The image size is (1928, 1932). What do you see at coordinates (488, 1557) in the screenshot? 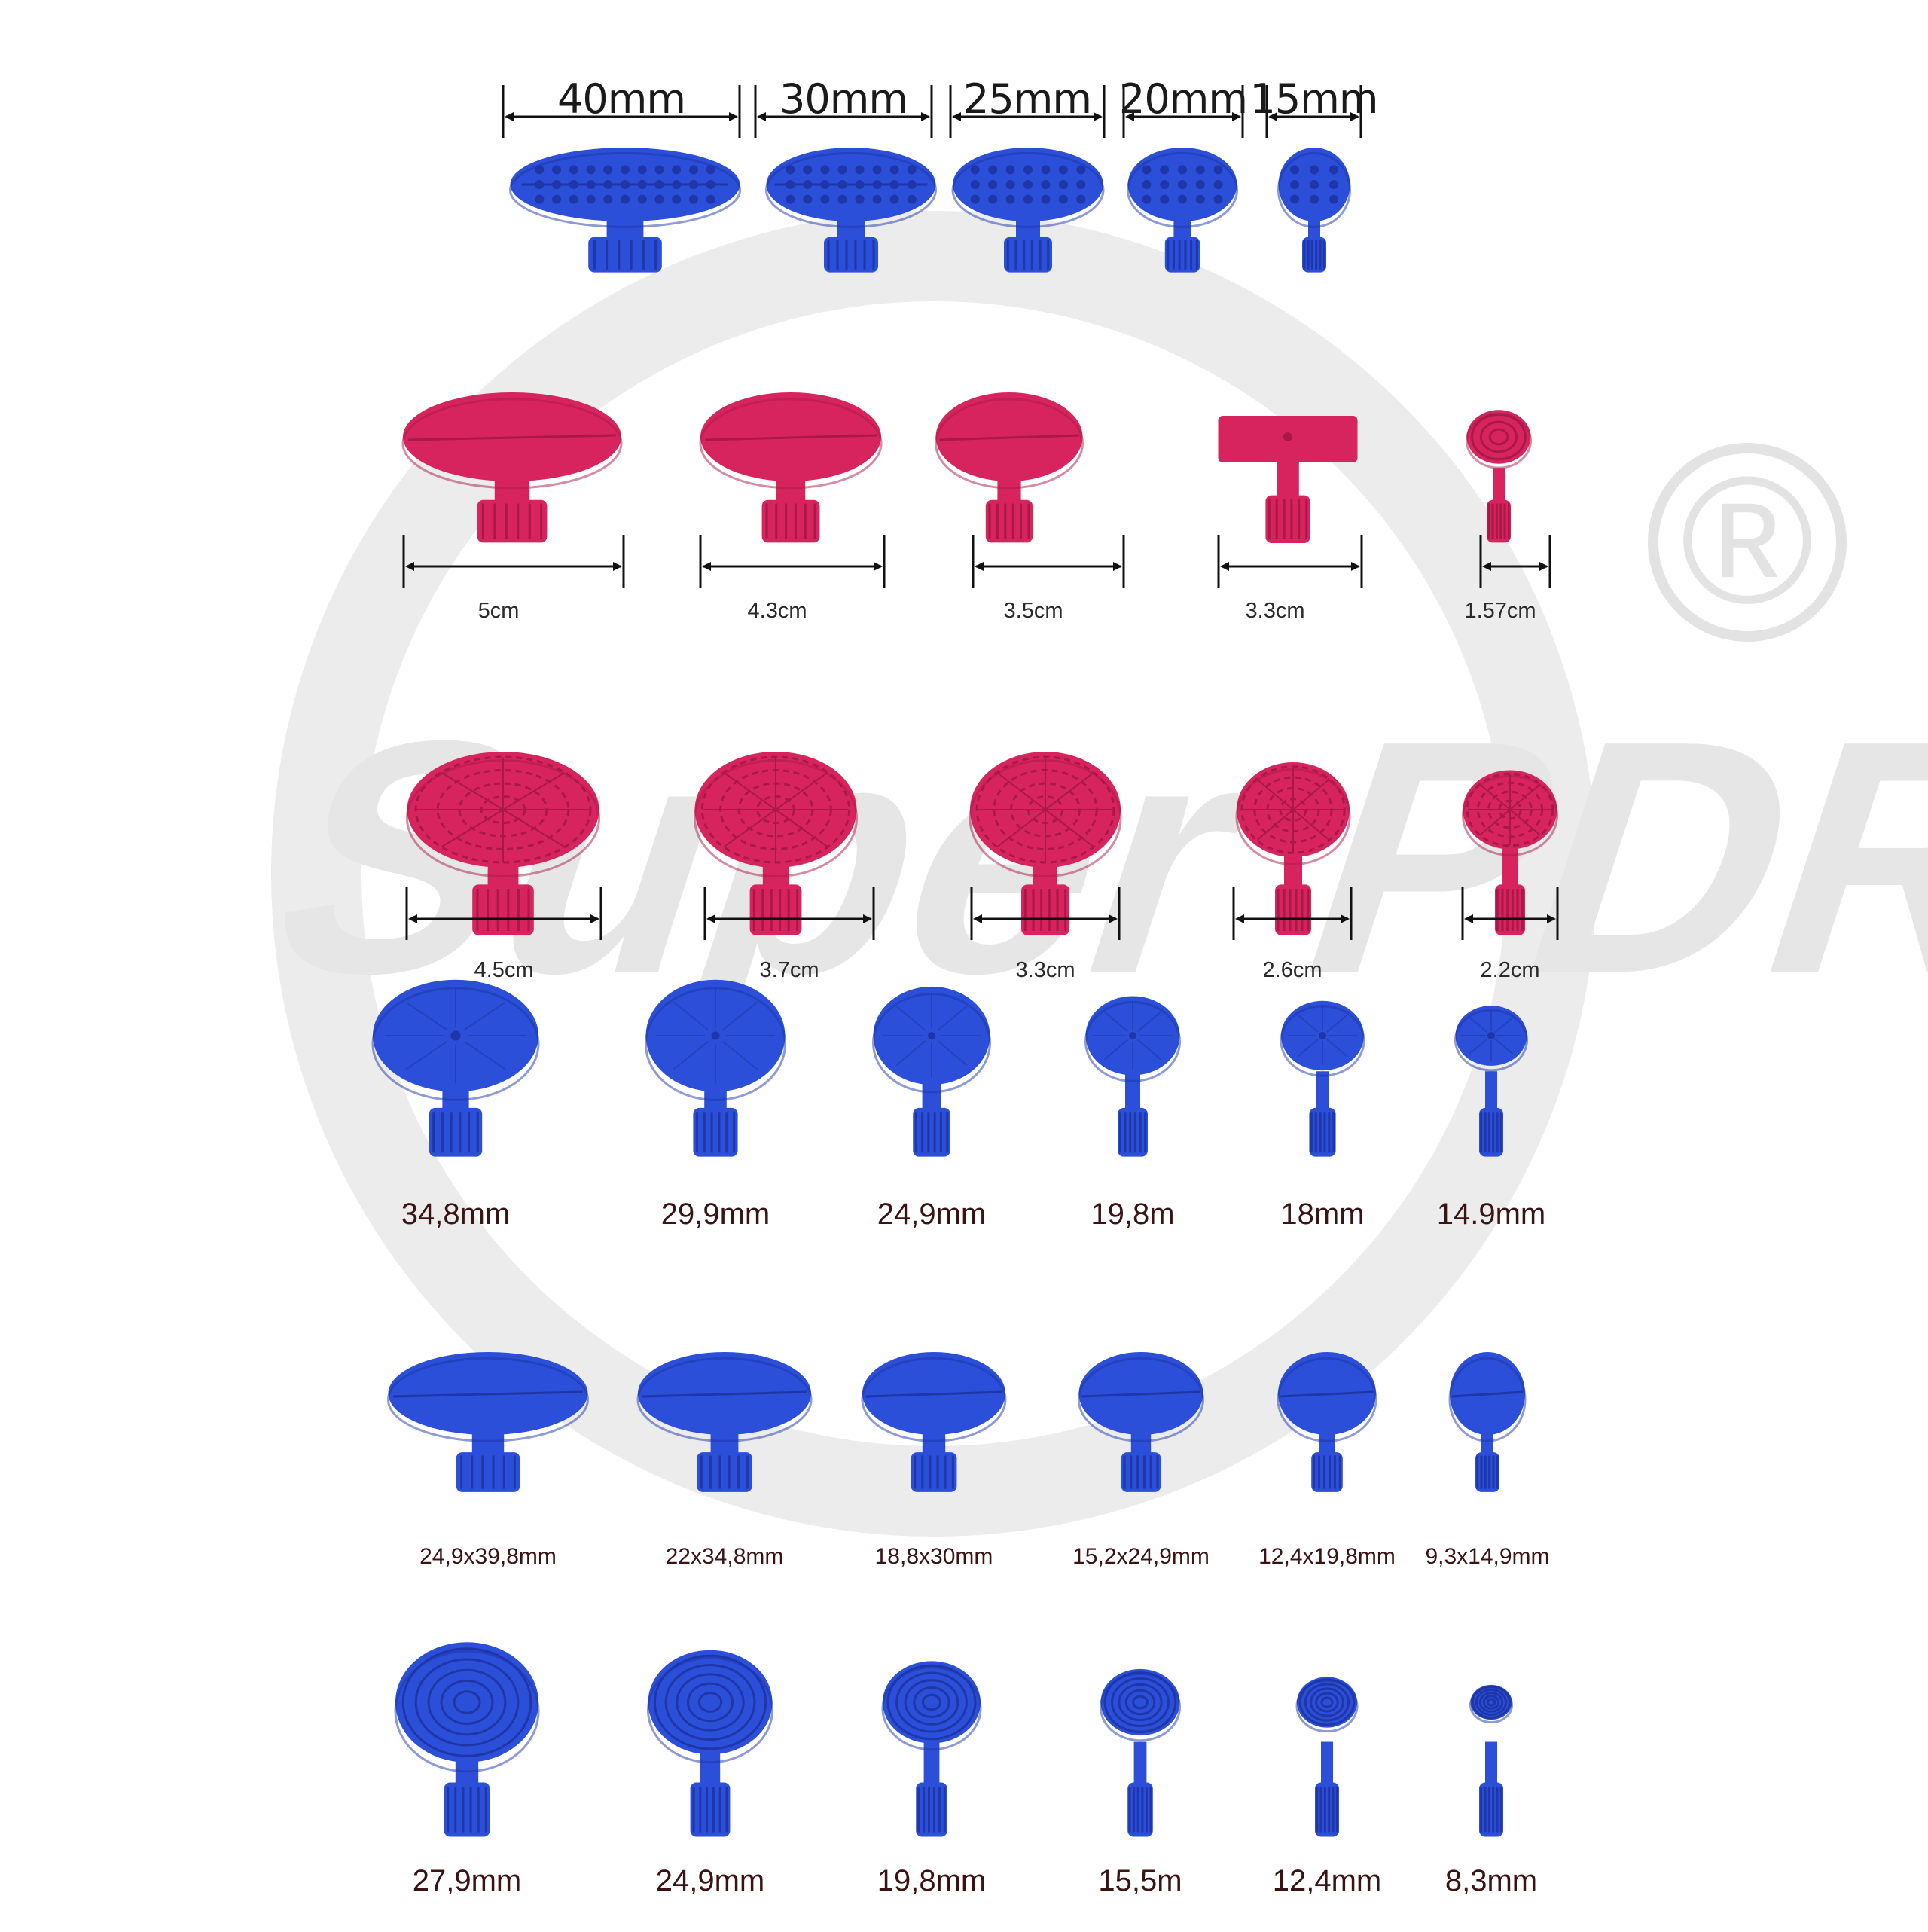
I see `size-label: 24,9x39,8mm` at bounding box center [488, 1557].